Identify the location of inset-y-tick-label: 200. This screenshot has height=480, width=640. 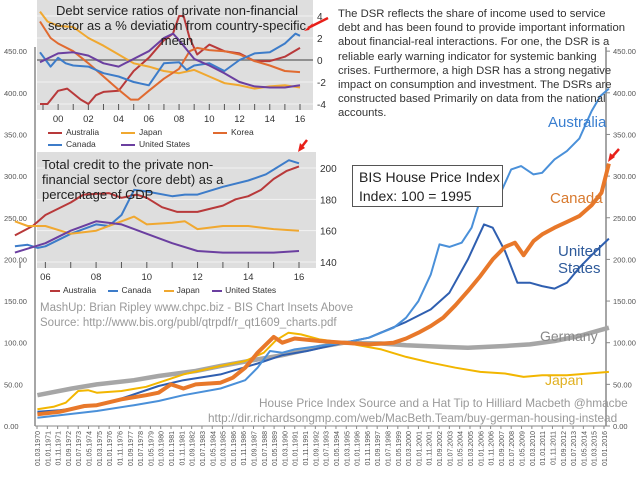
(328, 169).